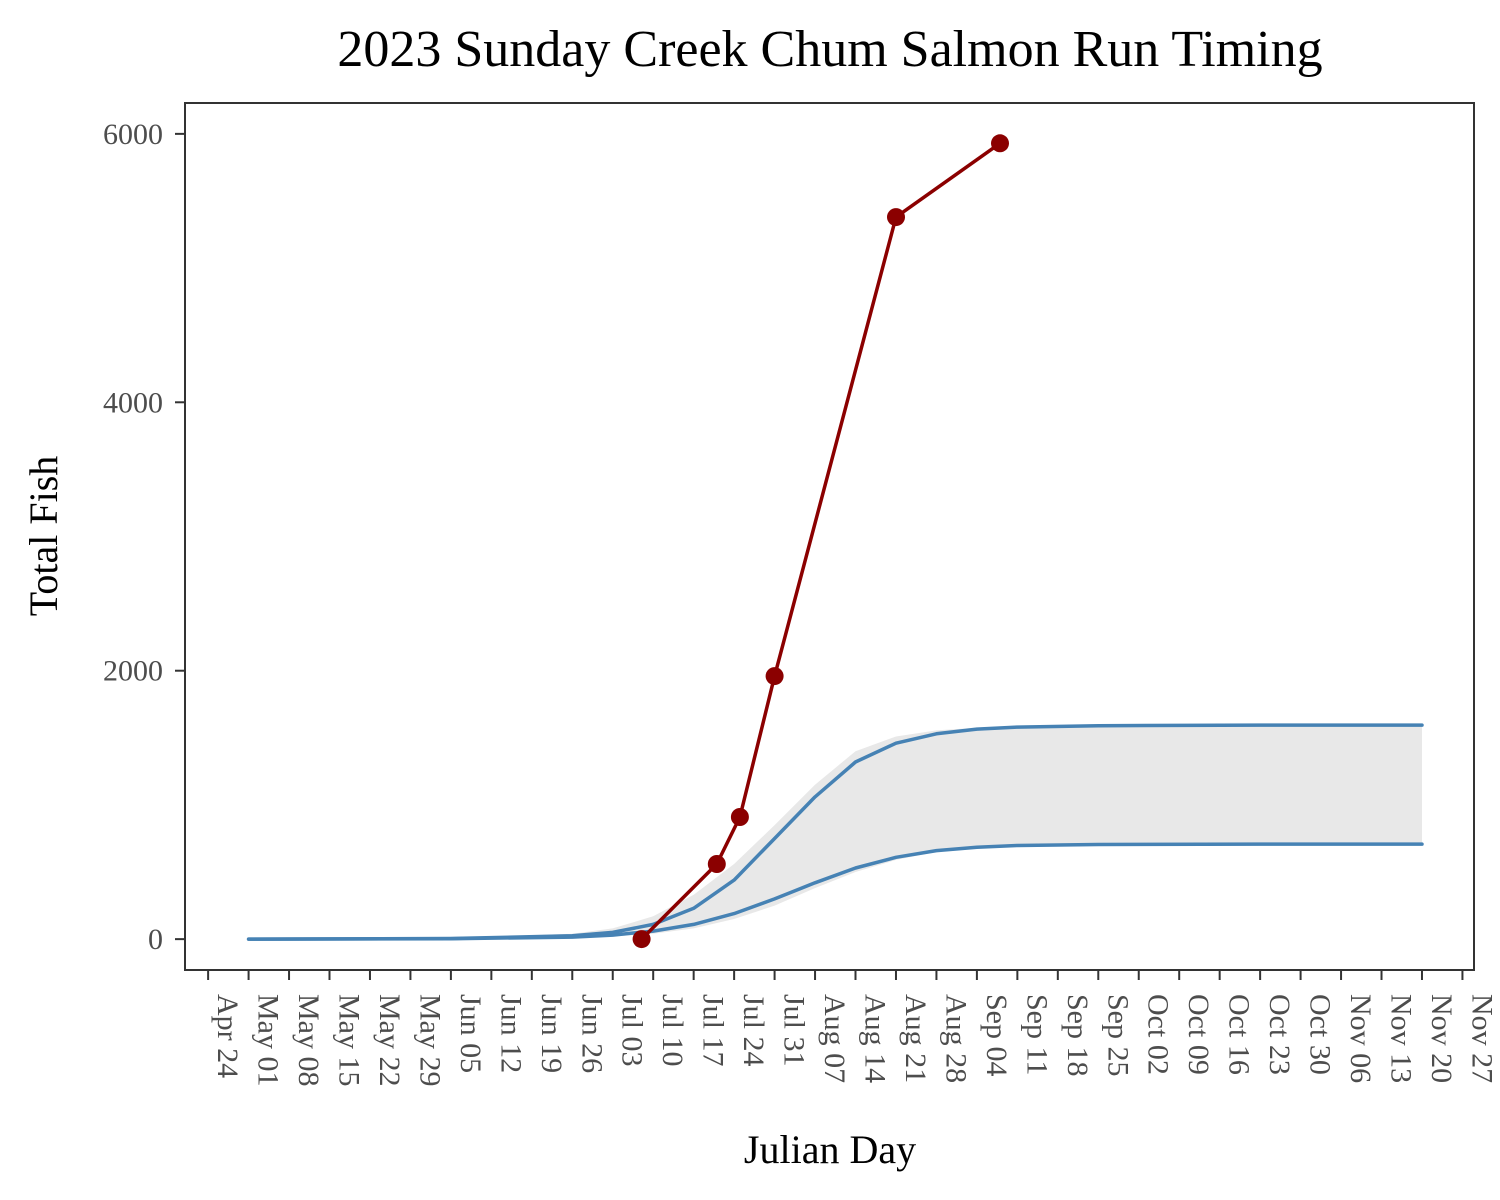 This screenshot has width=1500, height=1200. I want to click on ribbon-layer, so click(835, 832).